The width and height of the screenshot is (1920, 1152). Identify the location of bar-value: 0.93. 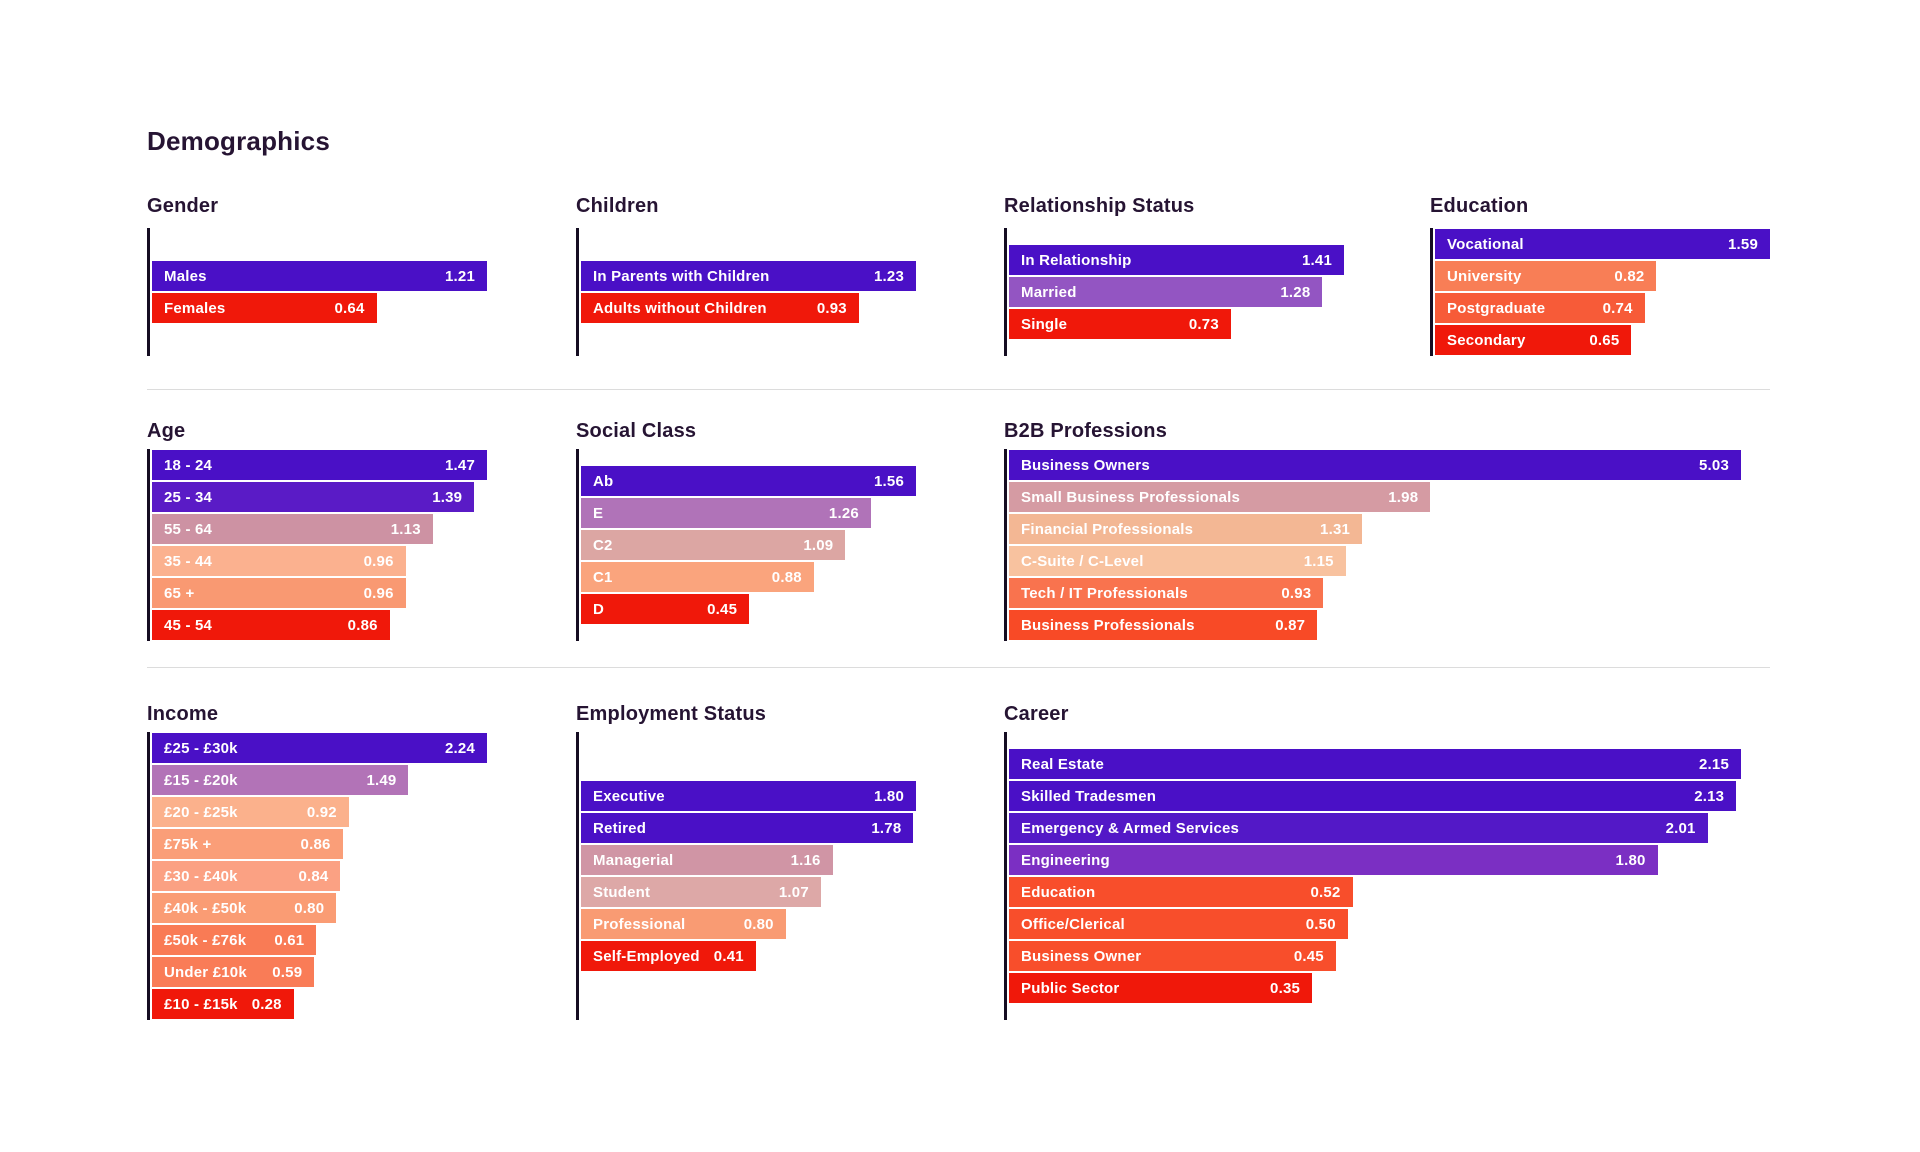
(1296, 593).